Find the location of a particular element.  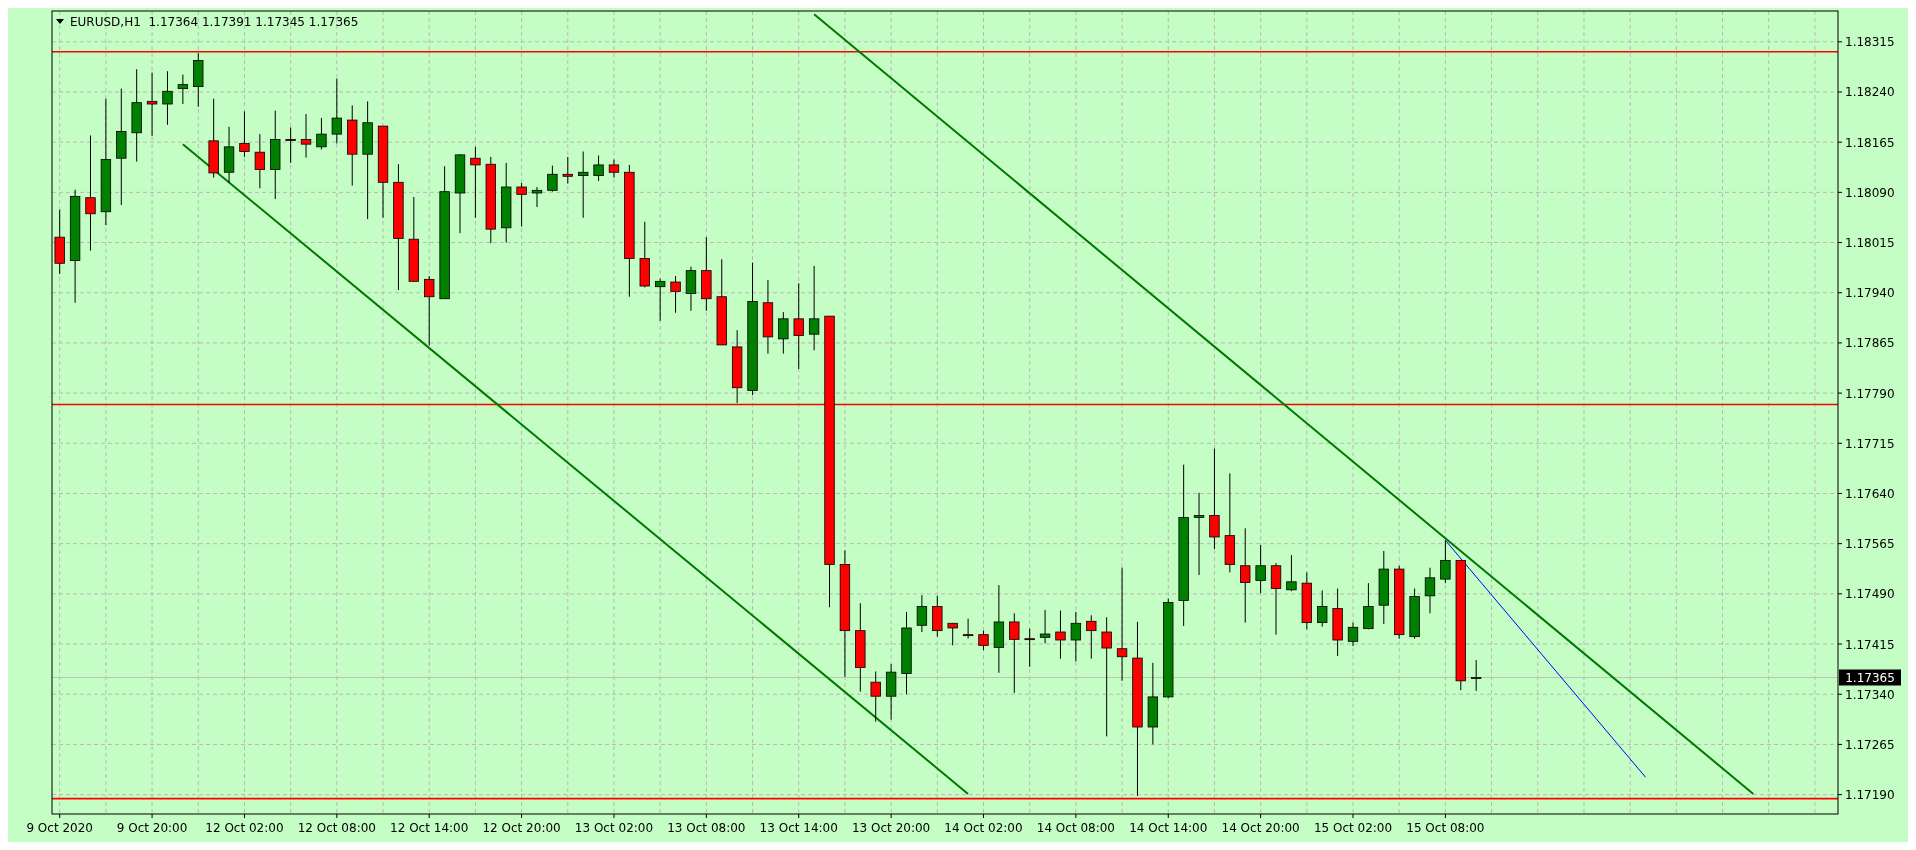

y-tick-label: 1.18015 is located at coordinates (1870, 243).